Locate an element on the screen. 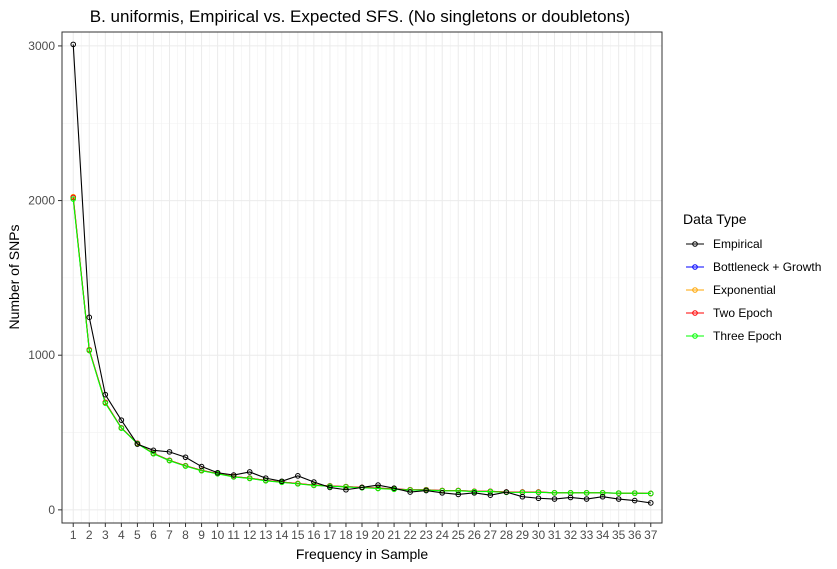  x-tick-label: 19 is located at coordinates (362, 535).